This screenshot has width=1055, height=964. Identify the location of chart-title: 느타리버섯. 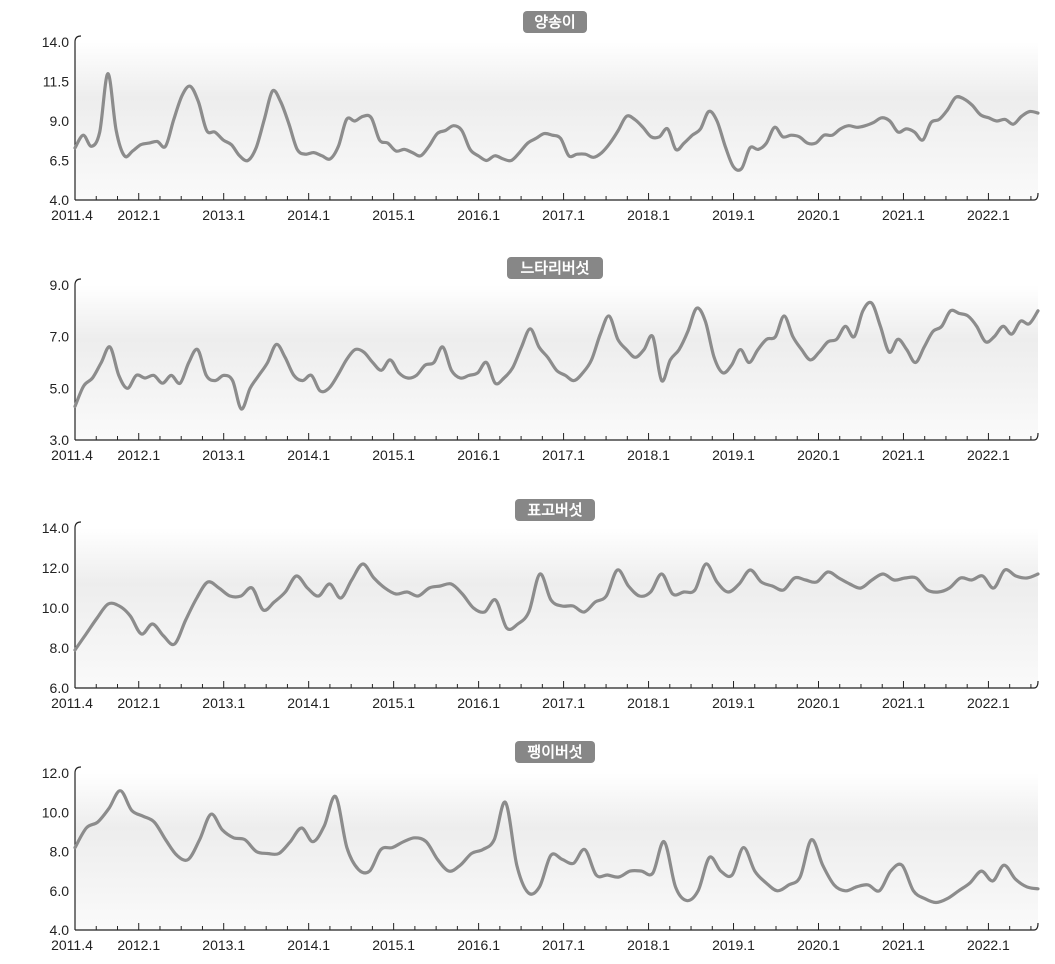
(555, 268).